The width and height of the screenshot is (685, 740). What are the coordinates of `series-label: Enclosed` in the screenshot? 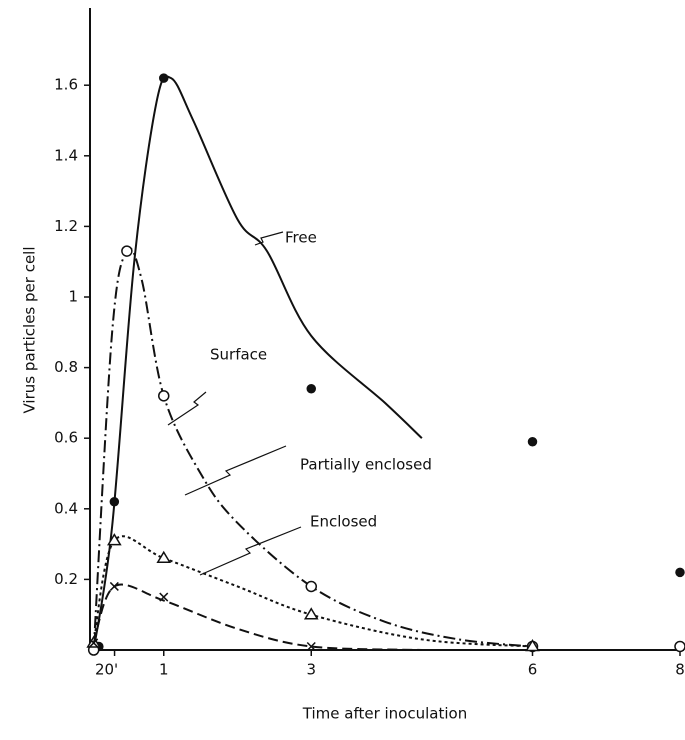 It's located at (343, 522).